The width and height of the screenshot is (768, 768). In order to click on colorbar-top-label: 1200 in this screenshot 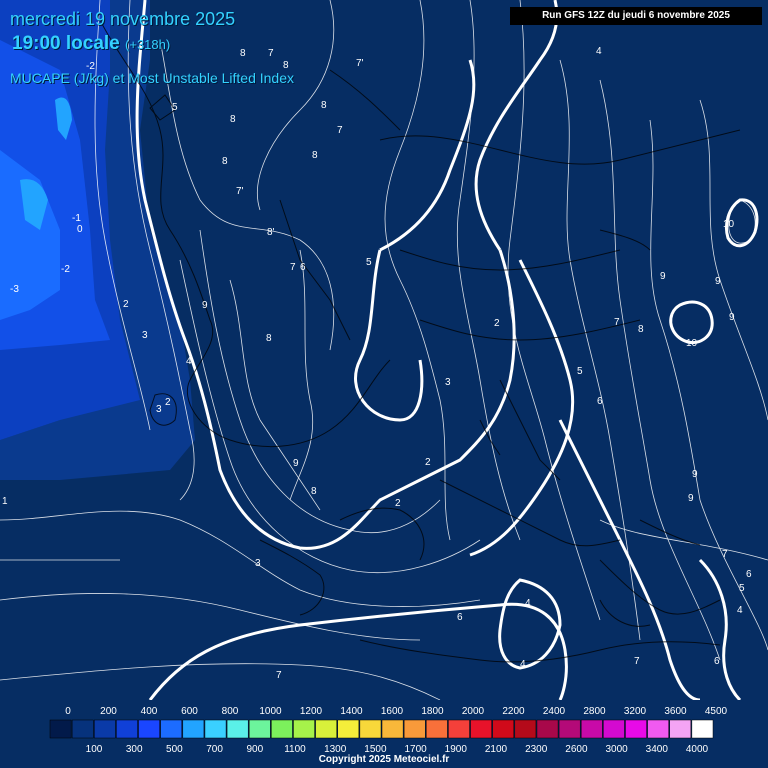, I will do `click(311, 711)`.